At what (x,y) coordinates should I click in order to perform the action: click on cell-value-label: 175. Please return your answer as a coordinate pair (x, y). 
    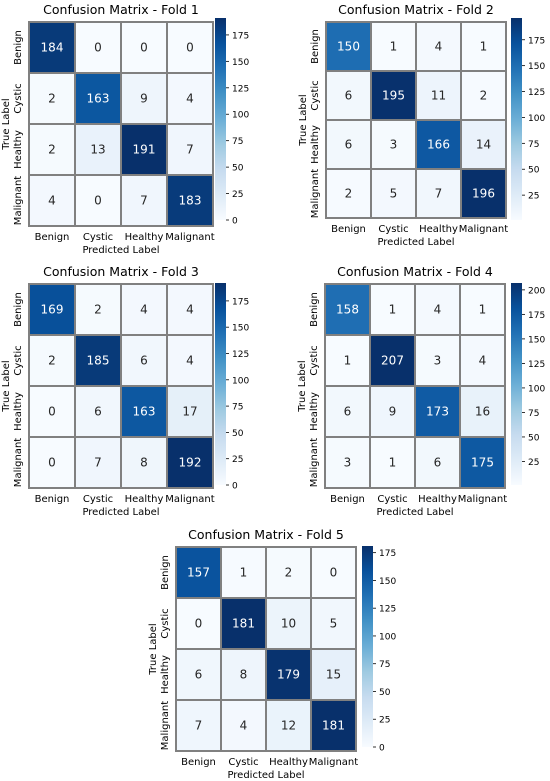
    Looking at the image, I should click on (482, 463).